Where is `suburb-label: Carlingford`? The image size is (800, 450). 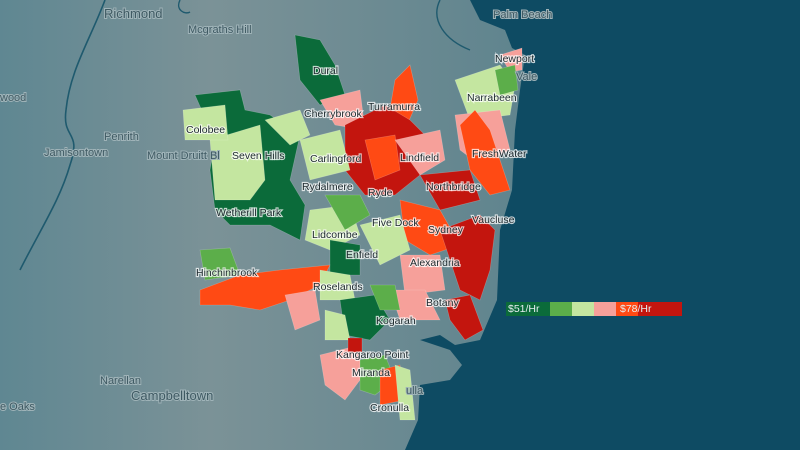
suburb-label: Carlingford is located at coordinates (336, 159).